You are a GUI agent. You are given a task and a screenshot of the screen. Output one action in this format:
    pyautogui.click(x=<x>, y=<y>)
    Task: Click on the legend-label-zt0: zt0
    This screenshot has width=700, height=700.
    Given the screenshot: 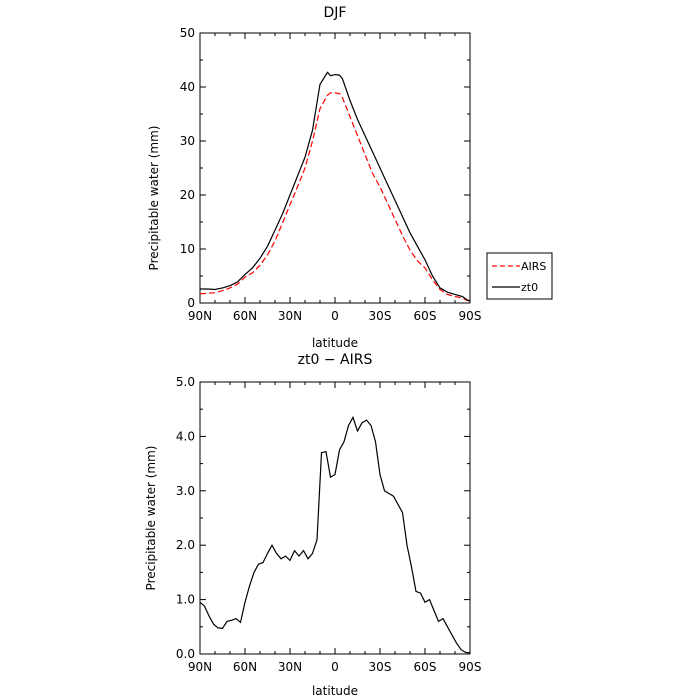 What is the action you would take?
    pyautogui.click(x=529, y=287)
    